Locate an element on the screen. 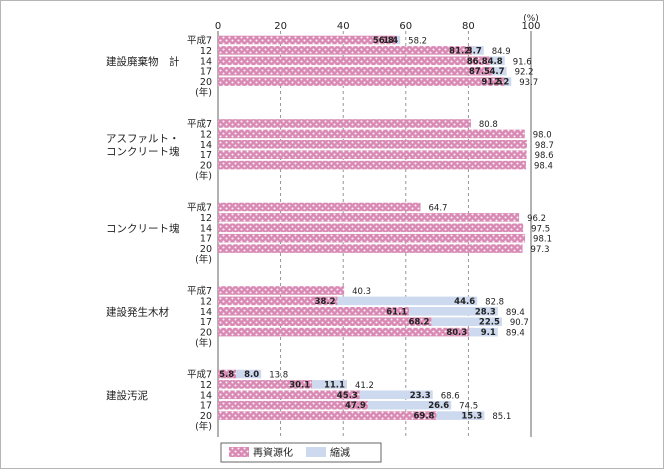  group-label: 建設発生木材 is located at coordinates (137, 311).